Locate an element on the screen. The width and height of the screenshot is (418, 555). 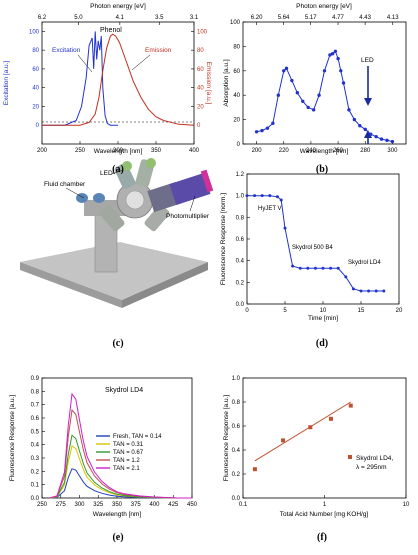
x-ticks-a: 200 250 300 350 400 is located at coordinates (118, 147).